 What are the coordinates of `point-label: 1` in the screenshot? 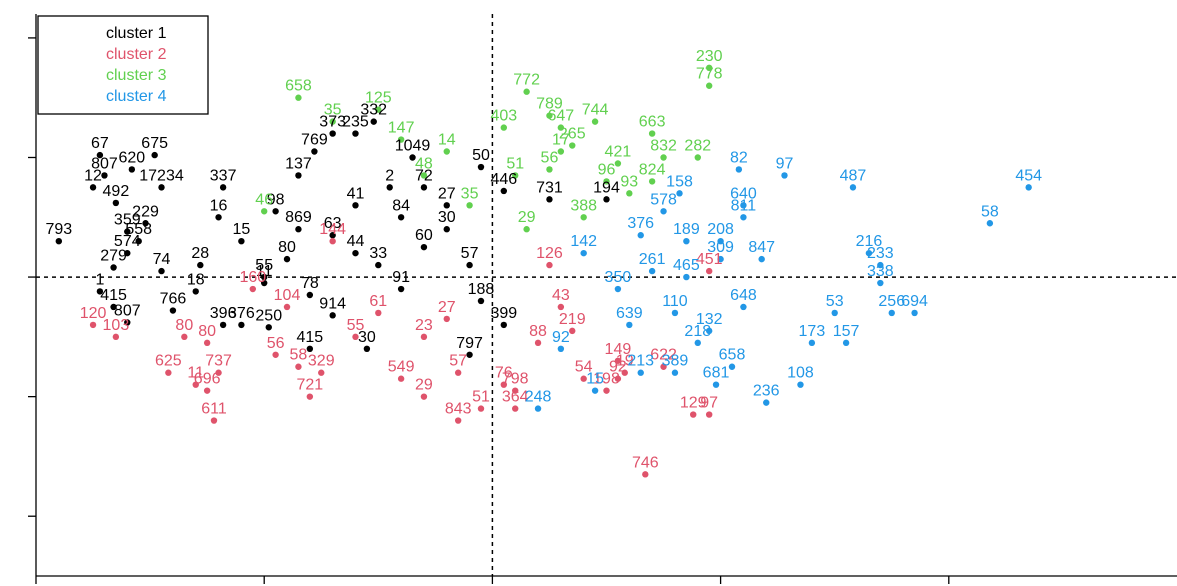 It's located at (99, 279).